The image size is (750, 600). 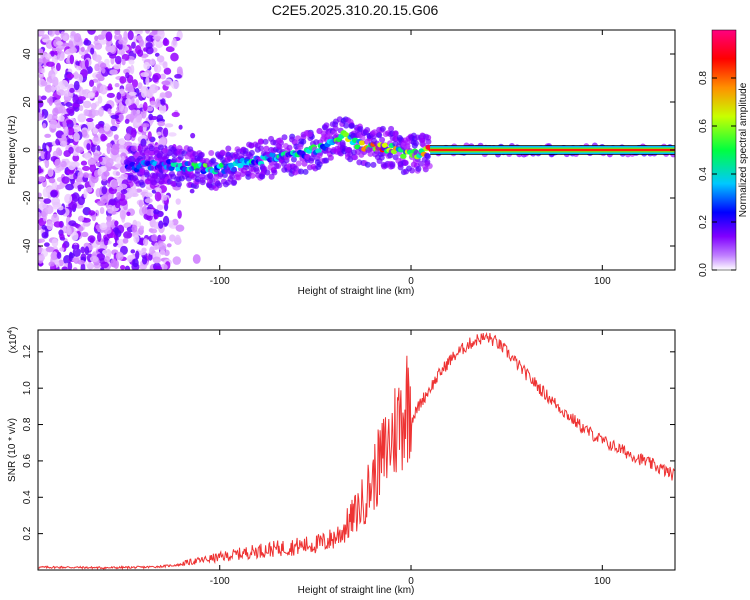 What do you see at coordinates (12, 450) in the screenshot?
I see `snr-ylabel: SNR (10 * v/v)` at bounding box center [12, 450].